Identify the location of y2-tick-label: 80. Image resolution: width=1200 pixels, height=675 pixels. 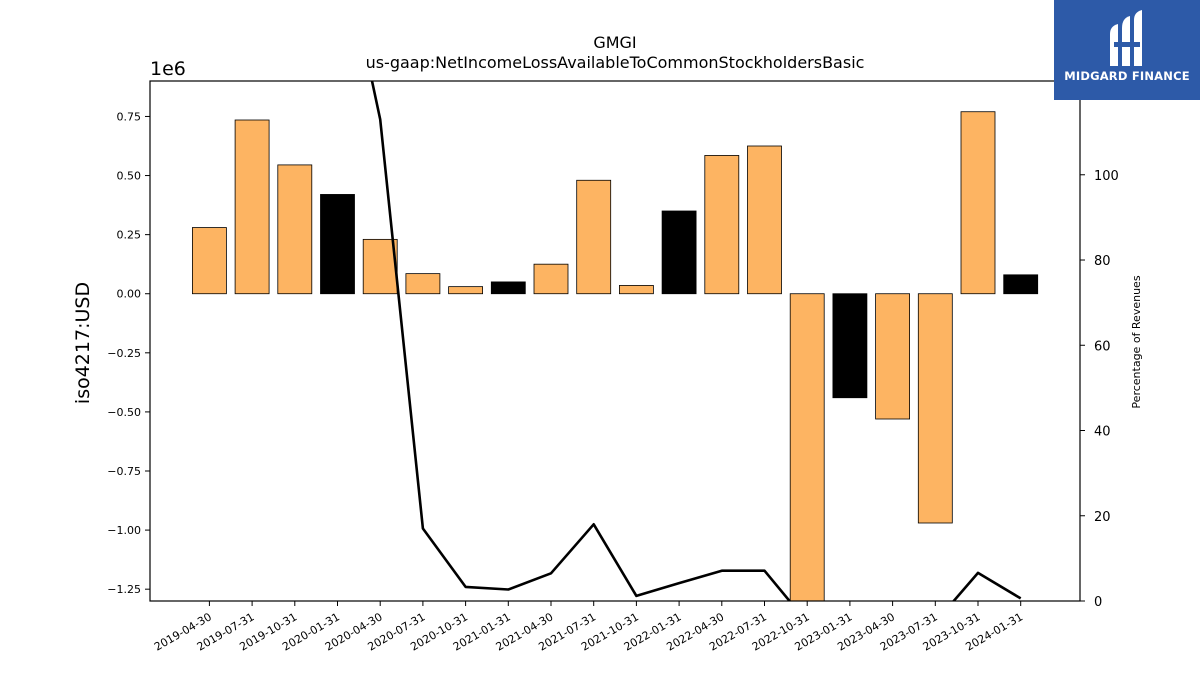
(1102, 261).